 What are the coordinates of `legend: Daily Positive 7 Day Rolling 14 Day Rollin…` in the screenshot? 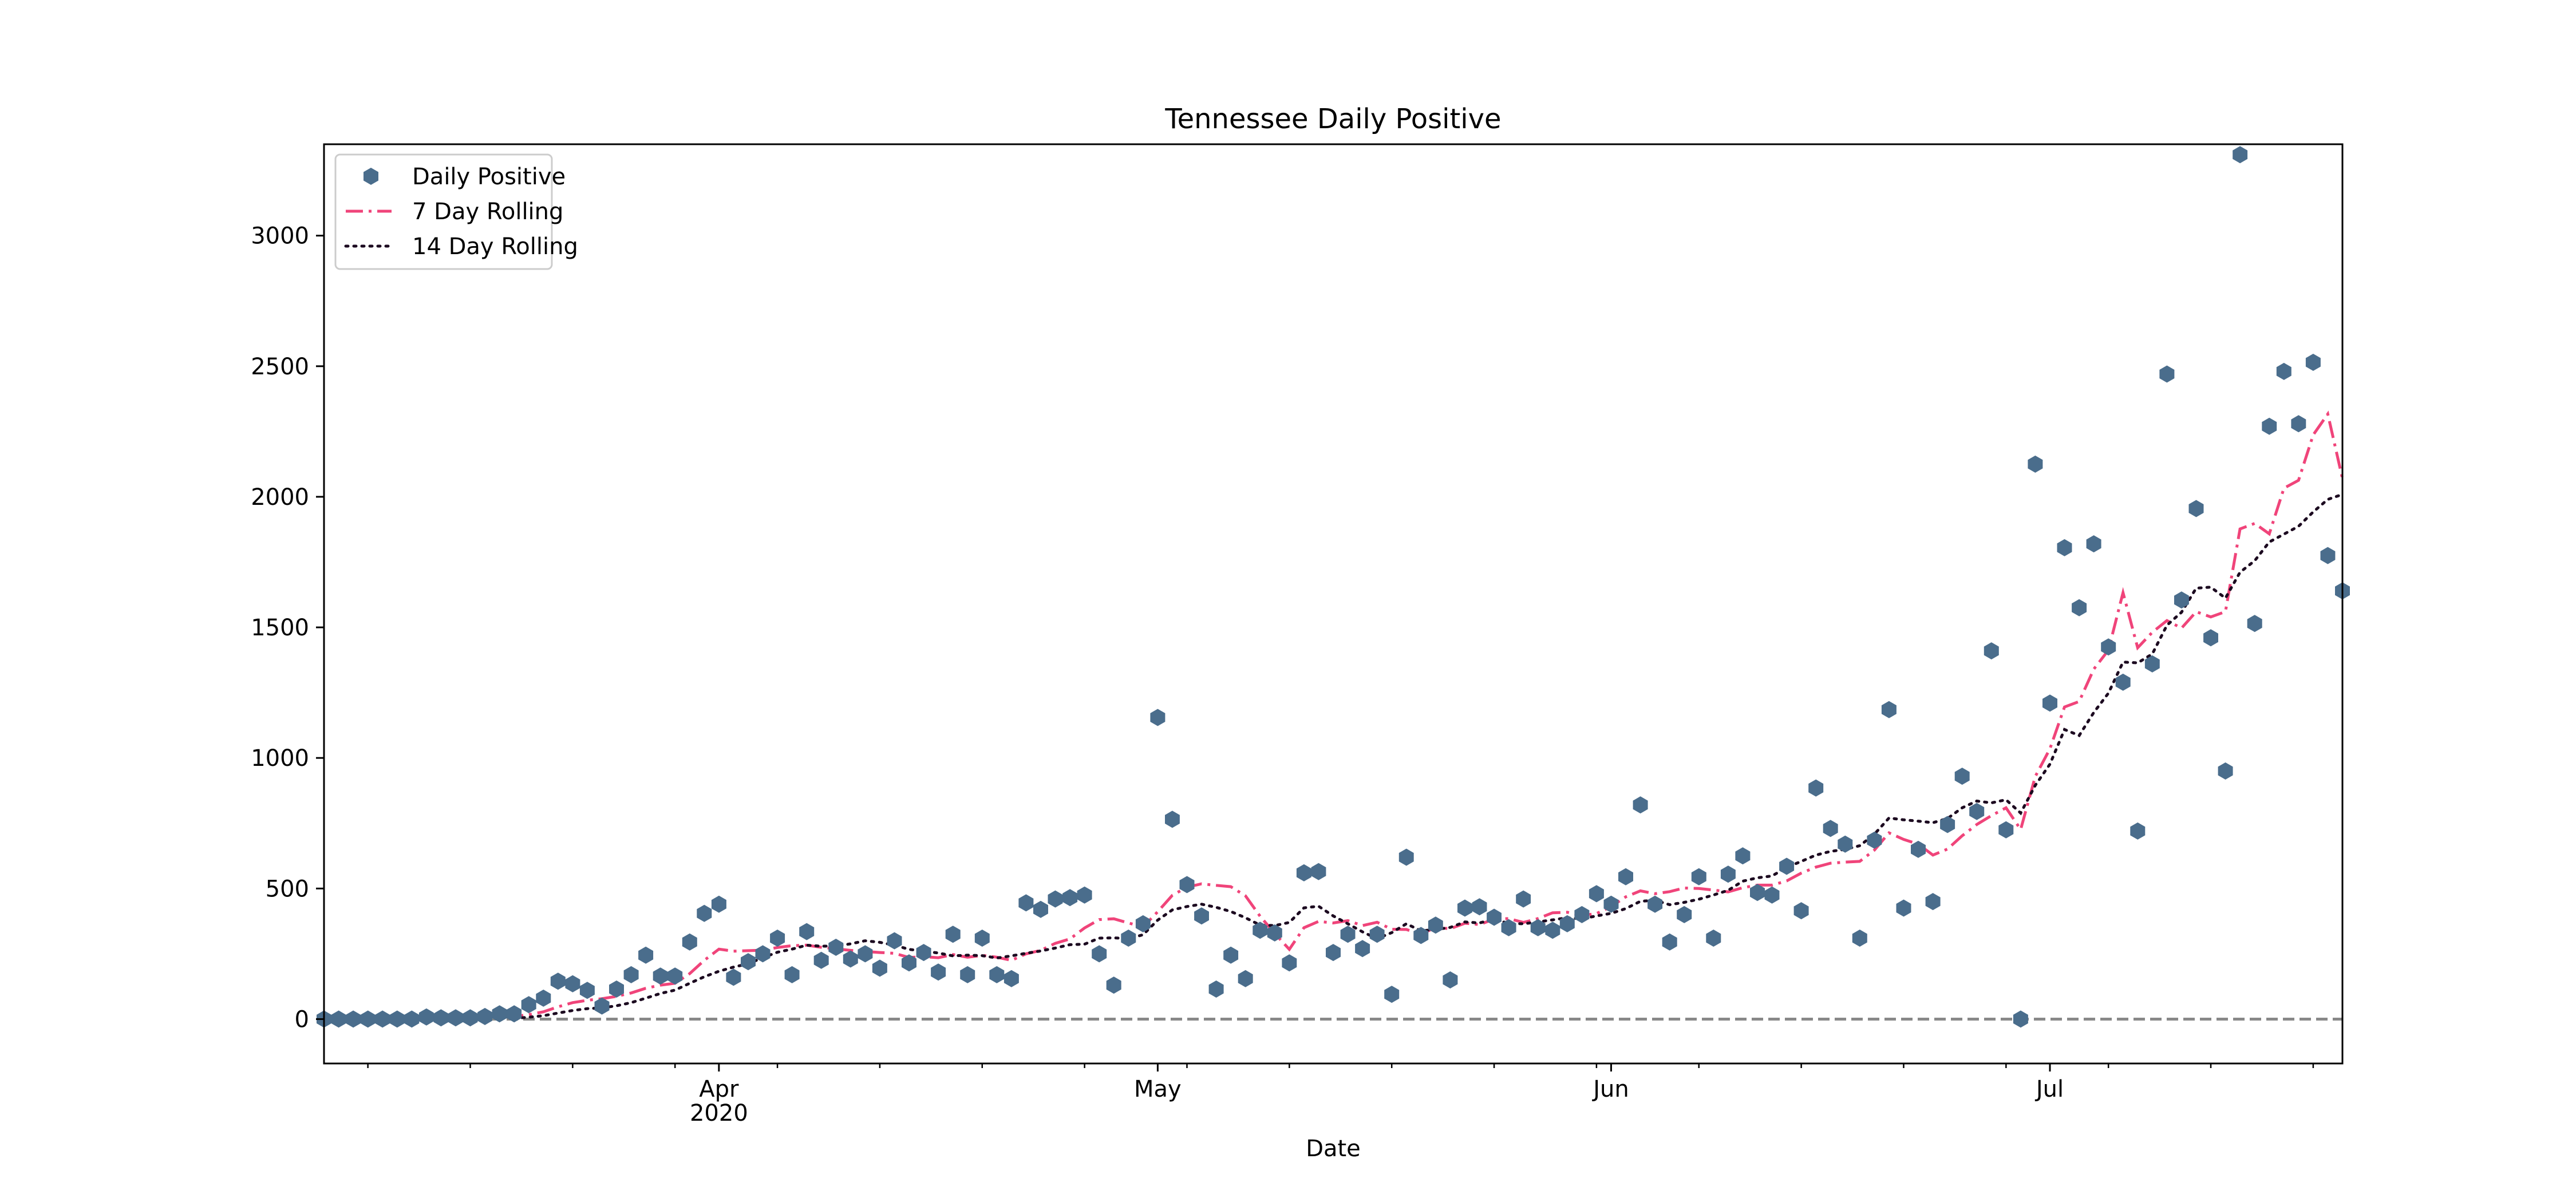 It's located at (456, 212).